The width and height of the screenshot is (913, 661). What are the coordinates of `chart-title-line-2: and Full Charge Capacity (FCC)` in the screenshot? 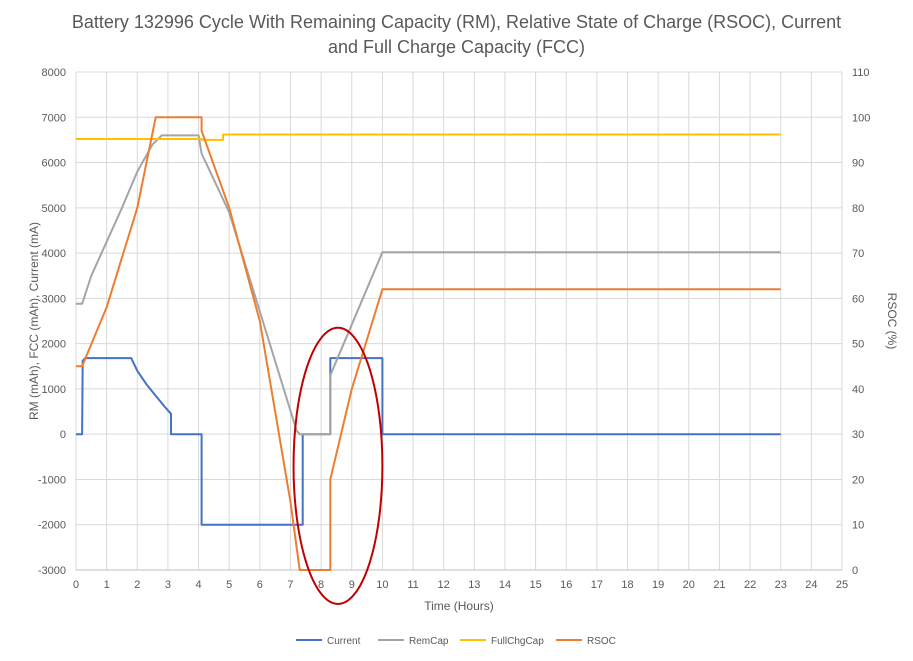 It's located at (456, 47).